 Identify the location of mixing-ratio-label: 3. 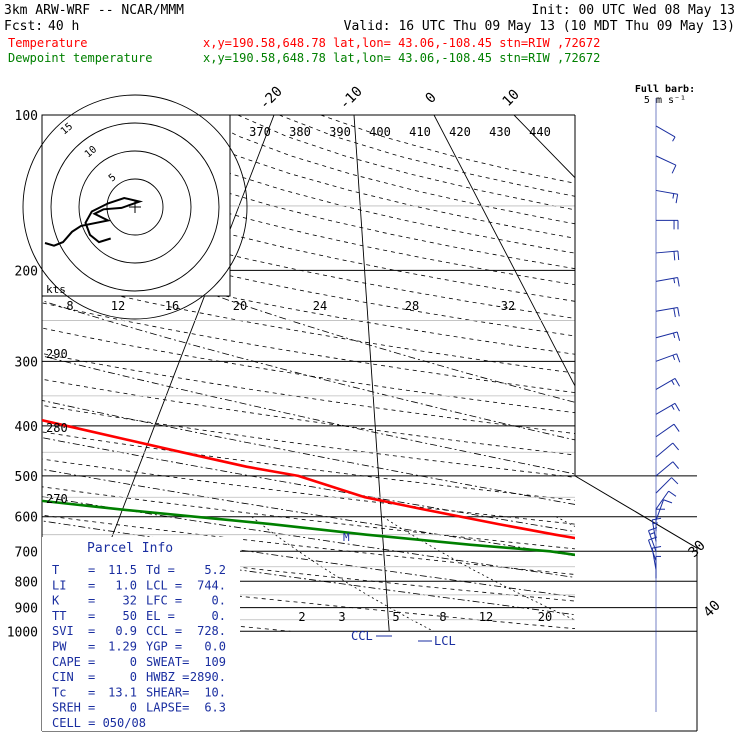
(341, 617).